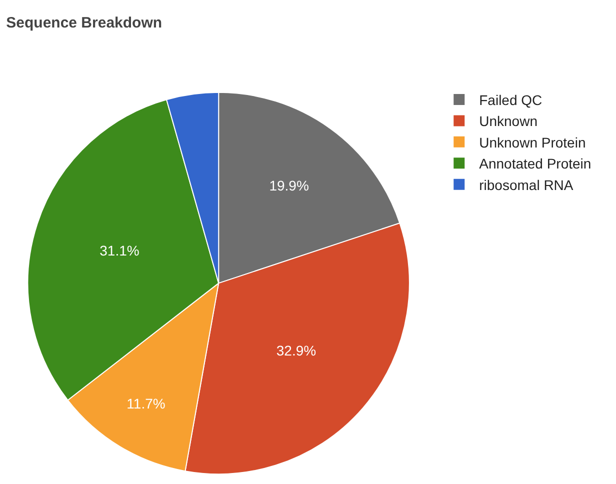 Image resolution: width=616 pixels, height=484 pixels. Describe the element at coordinates (510, 100) in the screenshot. I see `legend-label: Failed QC` at that location.